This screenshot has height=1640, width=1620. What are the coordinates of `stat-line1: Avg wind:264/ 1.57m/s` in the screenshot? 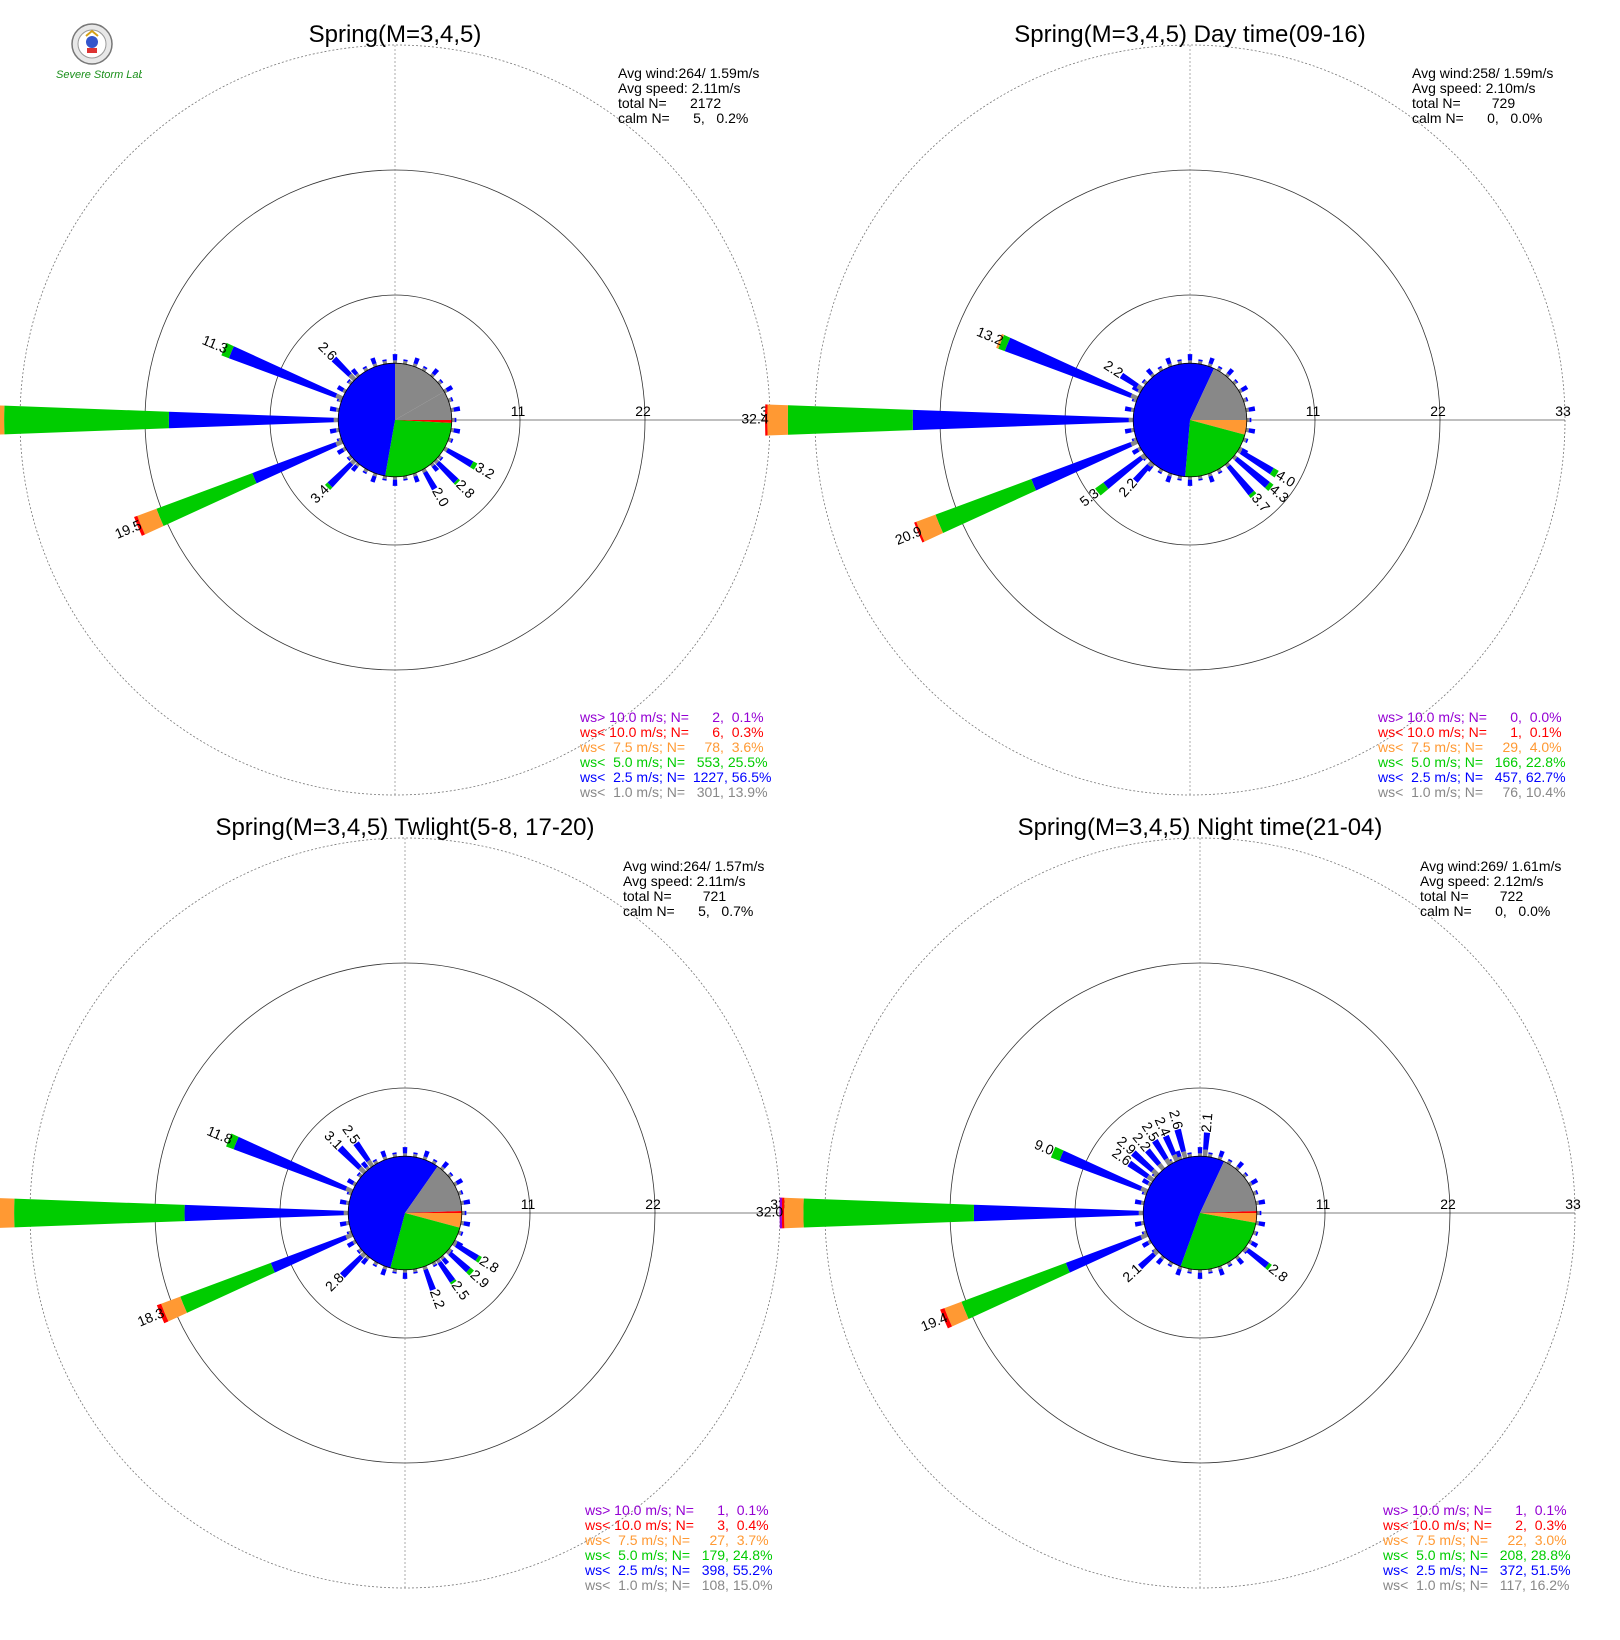 It's located at (693, 866).